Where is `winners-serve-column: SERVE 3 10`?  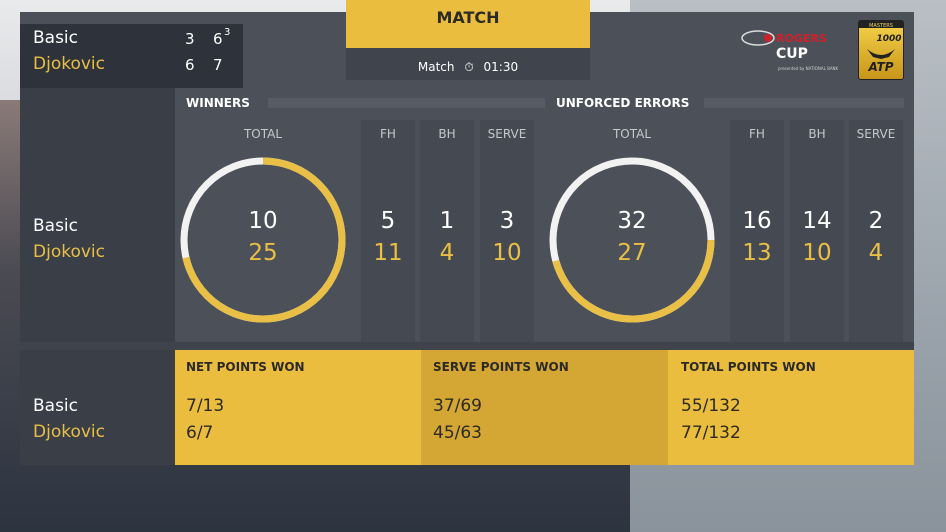
winners-serve-column: SERVE 3 10 is located at coordinates (507, 231).